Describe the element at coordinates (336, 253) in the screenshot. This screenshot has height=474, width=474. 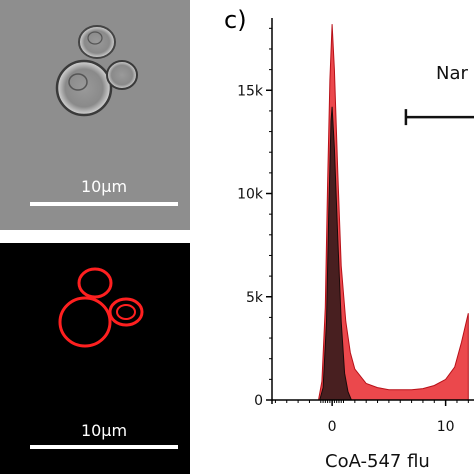
I see `histogram-series-dark` at that location.